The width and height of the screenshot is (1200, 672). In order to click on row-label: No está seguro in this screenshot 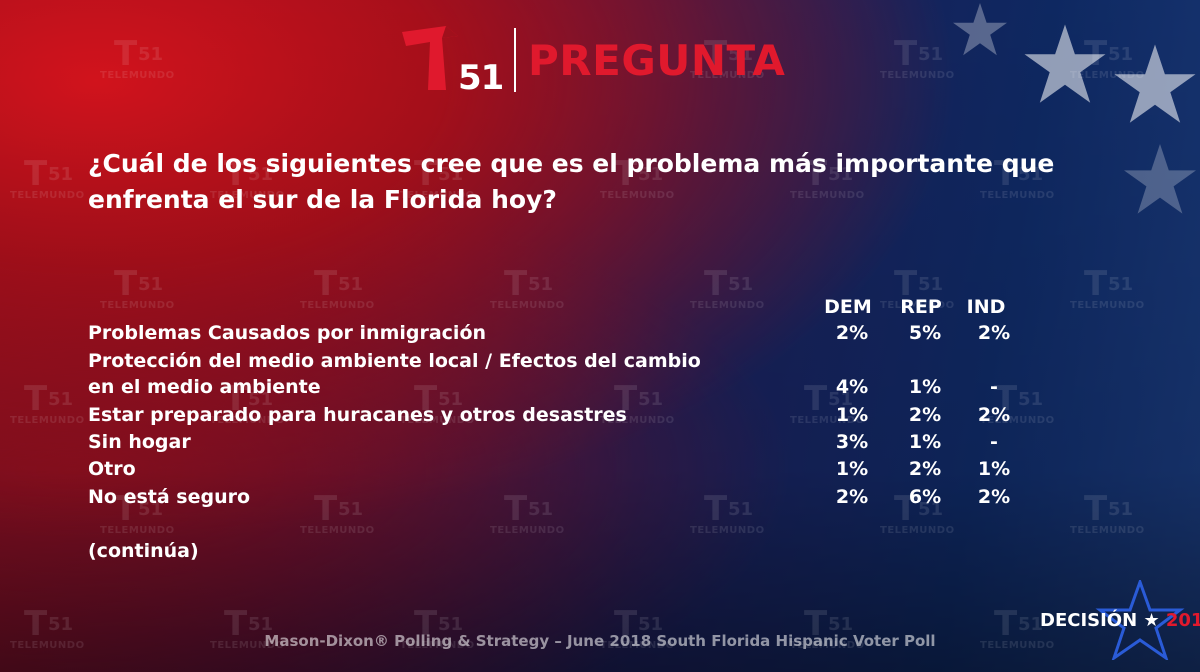, I will do `click(169, 497)`.